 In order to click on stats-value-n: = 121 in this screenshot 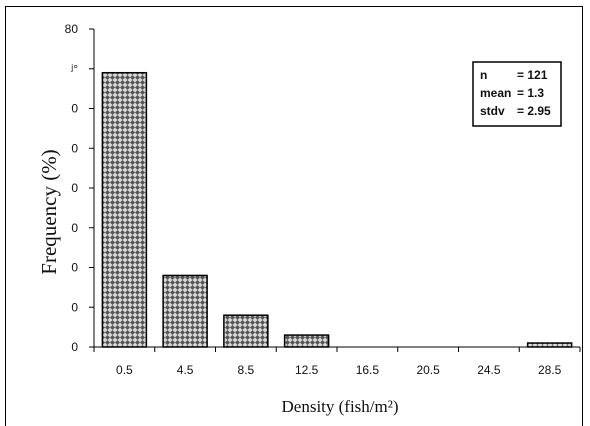, I will do `click(532, 75)`.